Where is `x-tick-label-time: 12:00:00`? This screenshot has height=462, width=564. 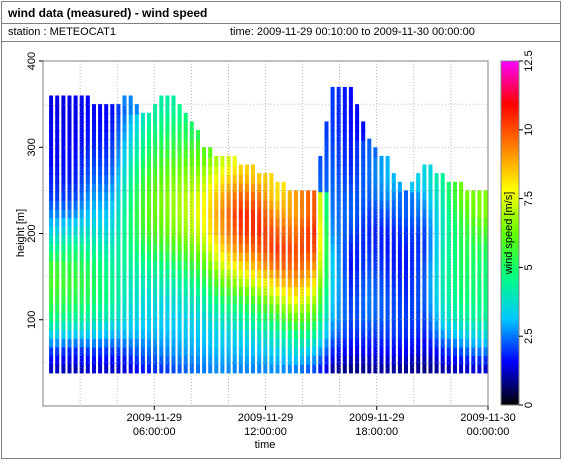 x-tick-label-time: 12:00:00 is located at coordinates (265, 432).